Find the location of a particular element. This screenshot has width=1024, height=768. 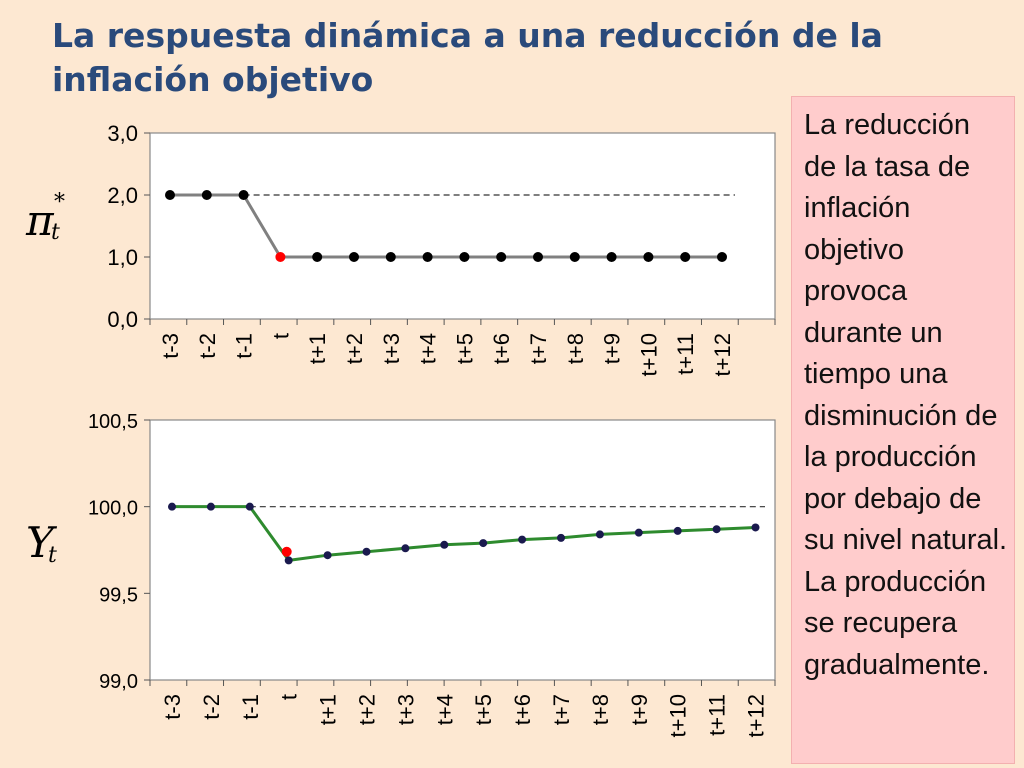

y-tick-label: 1,0 is located at coordinates (122, 257).